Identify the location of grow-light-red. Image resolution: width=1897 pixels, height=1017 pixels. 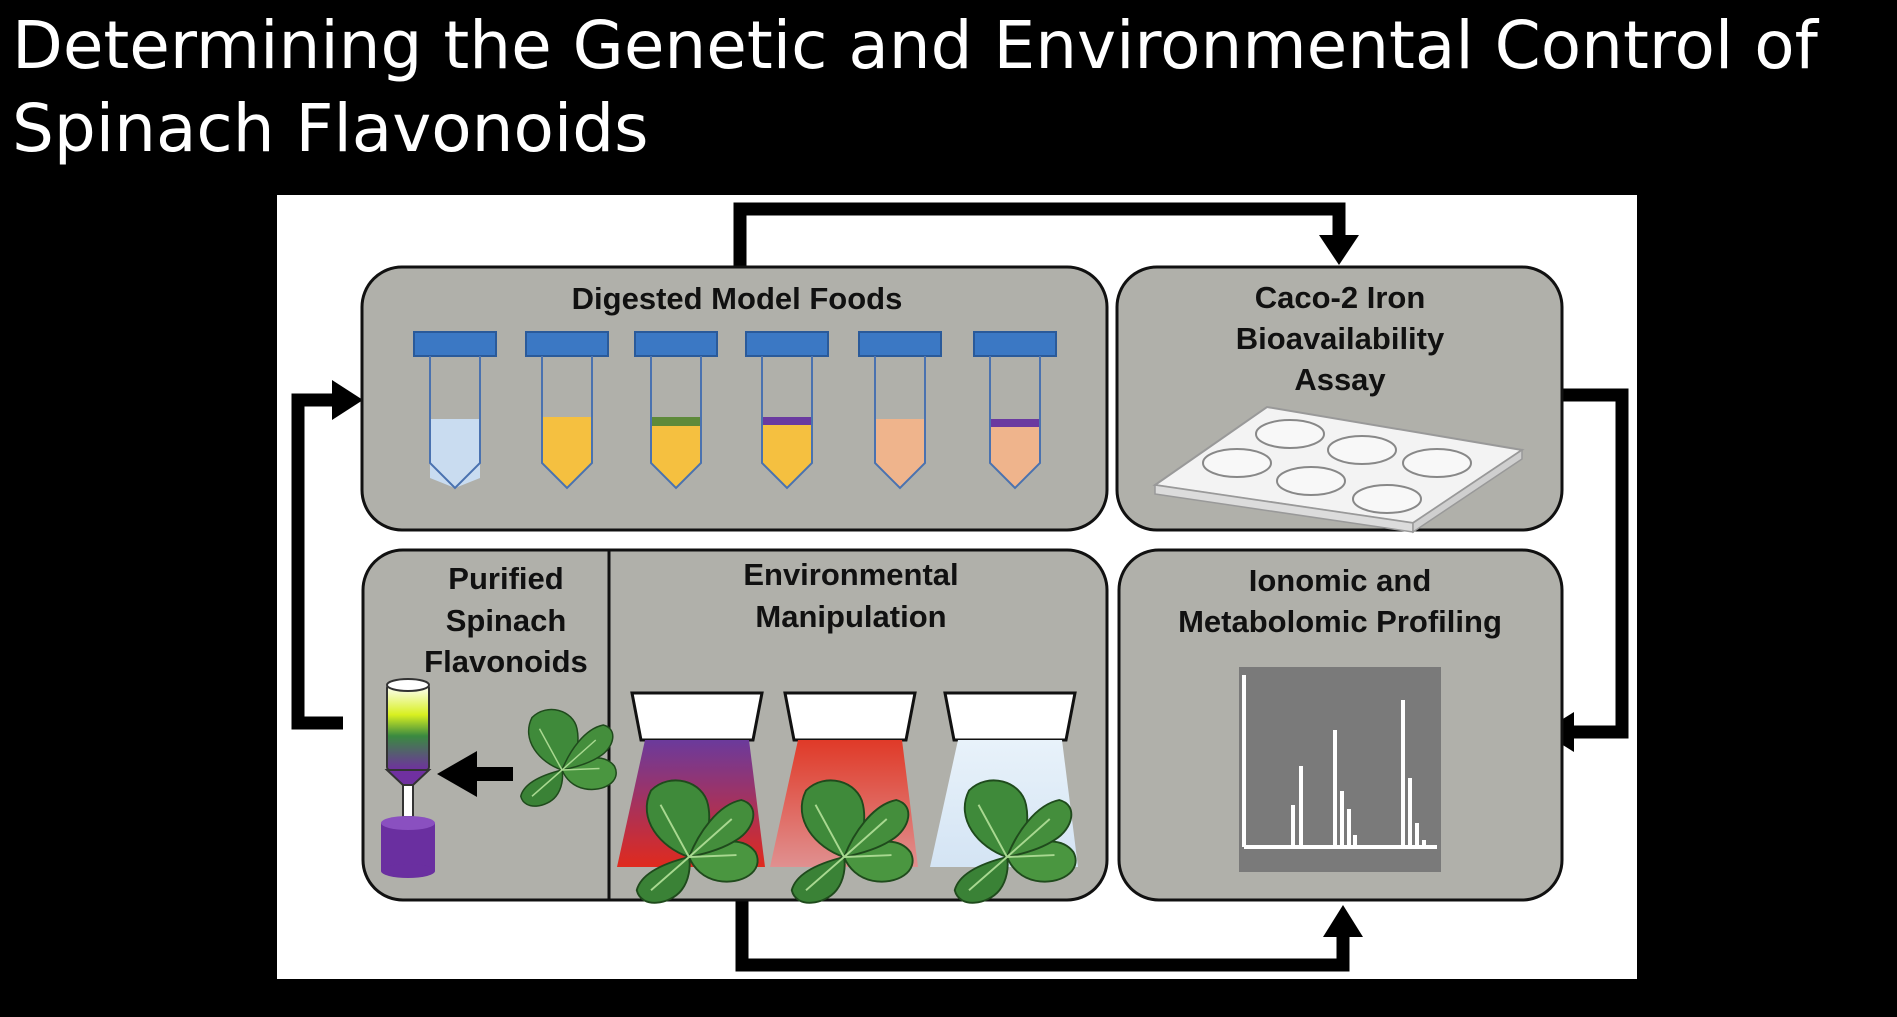
(844, 797).